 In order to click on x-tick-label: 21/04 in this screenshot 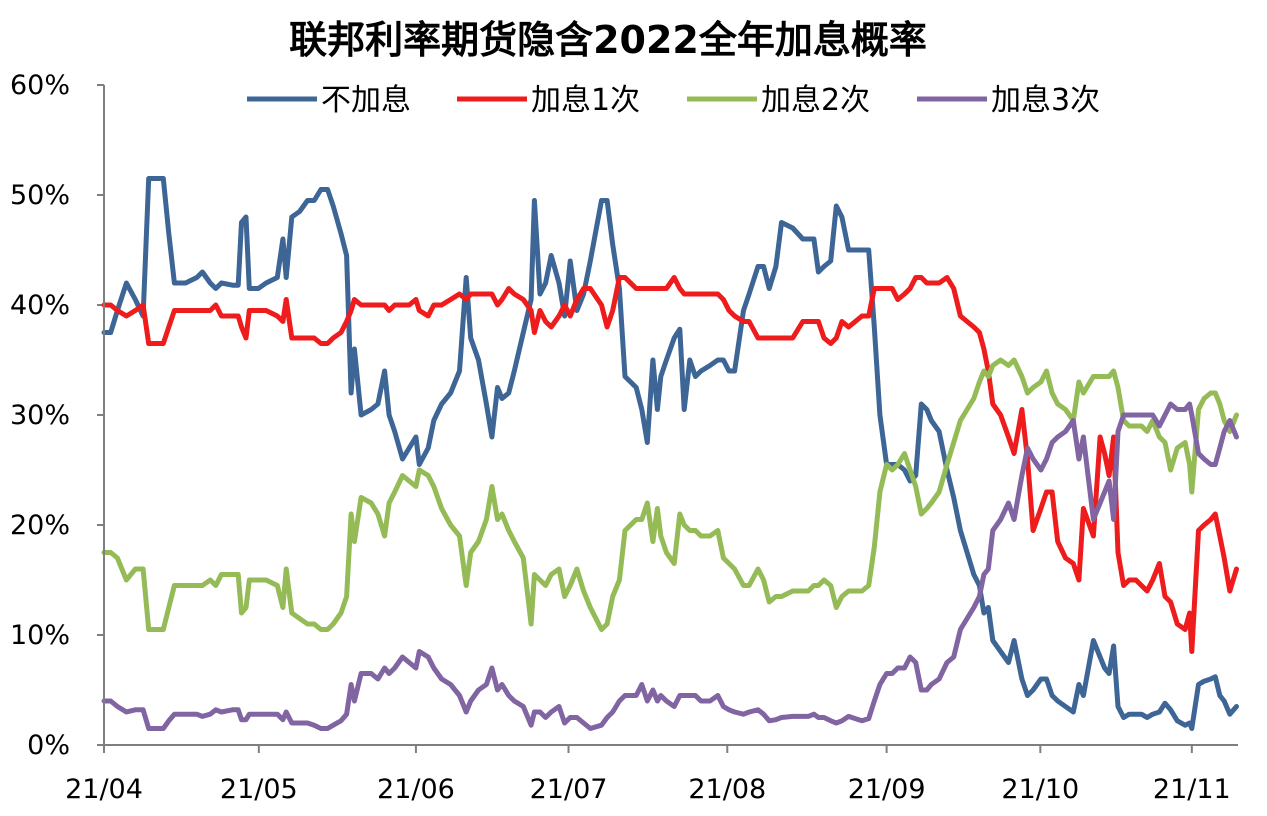, I will do `click(104, 789)`.